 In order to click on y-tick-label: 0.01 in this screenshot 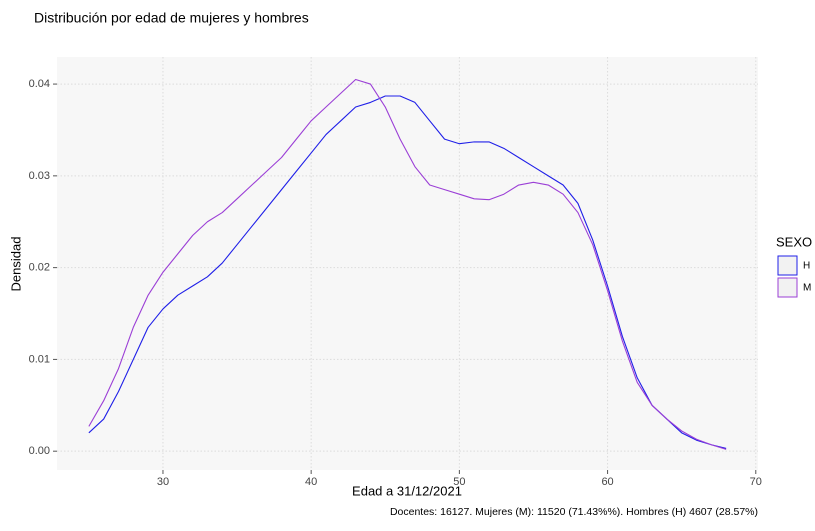, I will do `click(39, 359)`.